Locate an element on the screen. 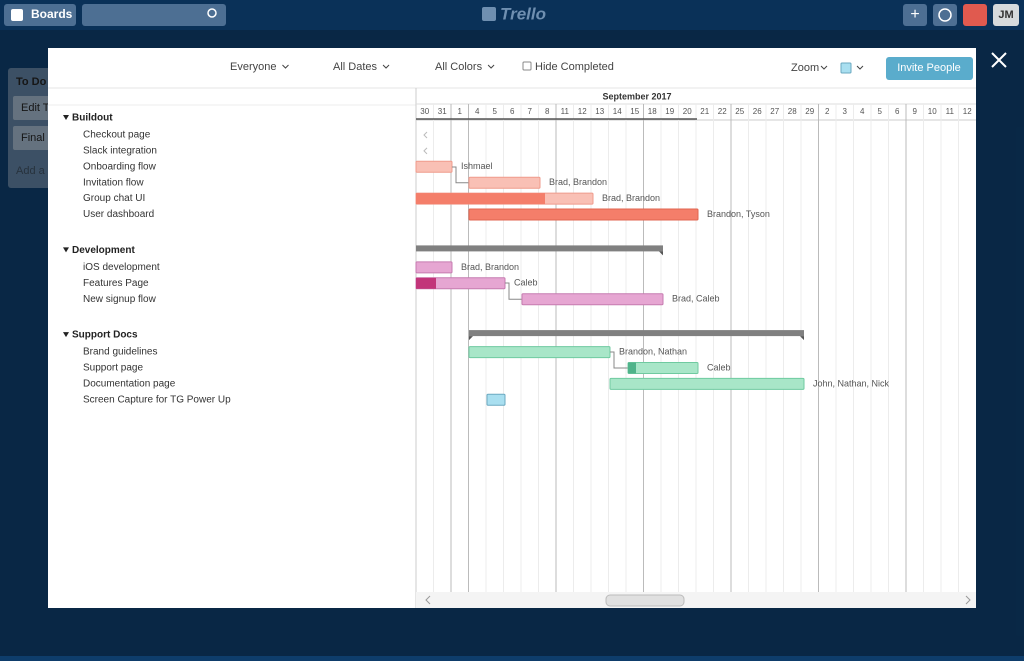 Image resolution: width=1024 pixels, height=661 pixels. day-label: 2 is located at coordinates (827, 111).